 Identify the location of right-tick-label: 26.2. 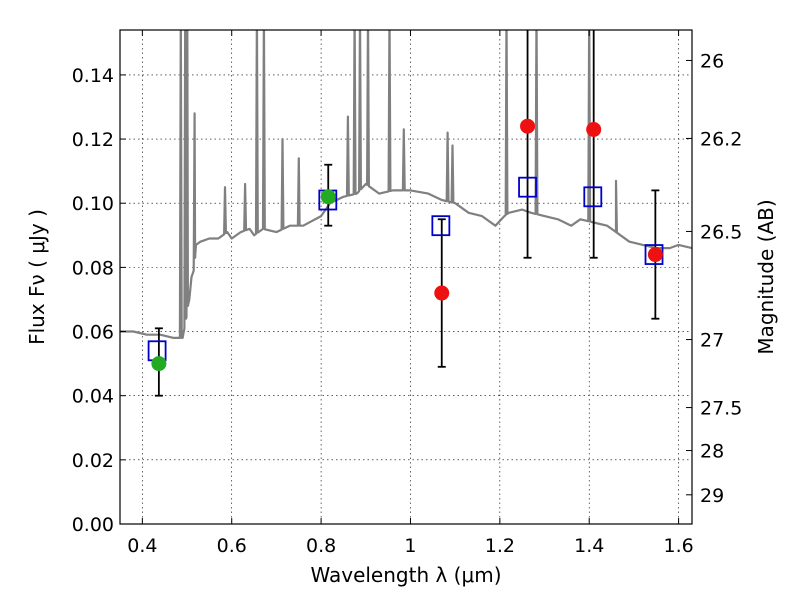
(721, 139).